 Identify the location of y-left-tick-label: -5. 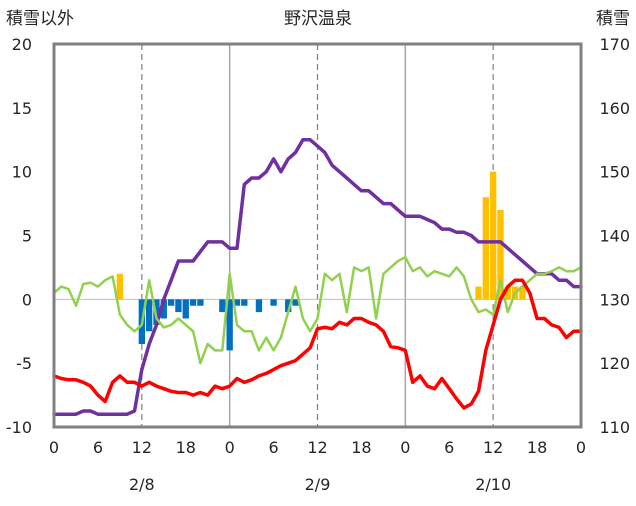
(24, 363).